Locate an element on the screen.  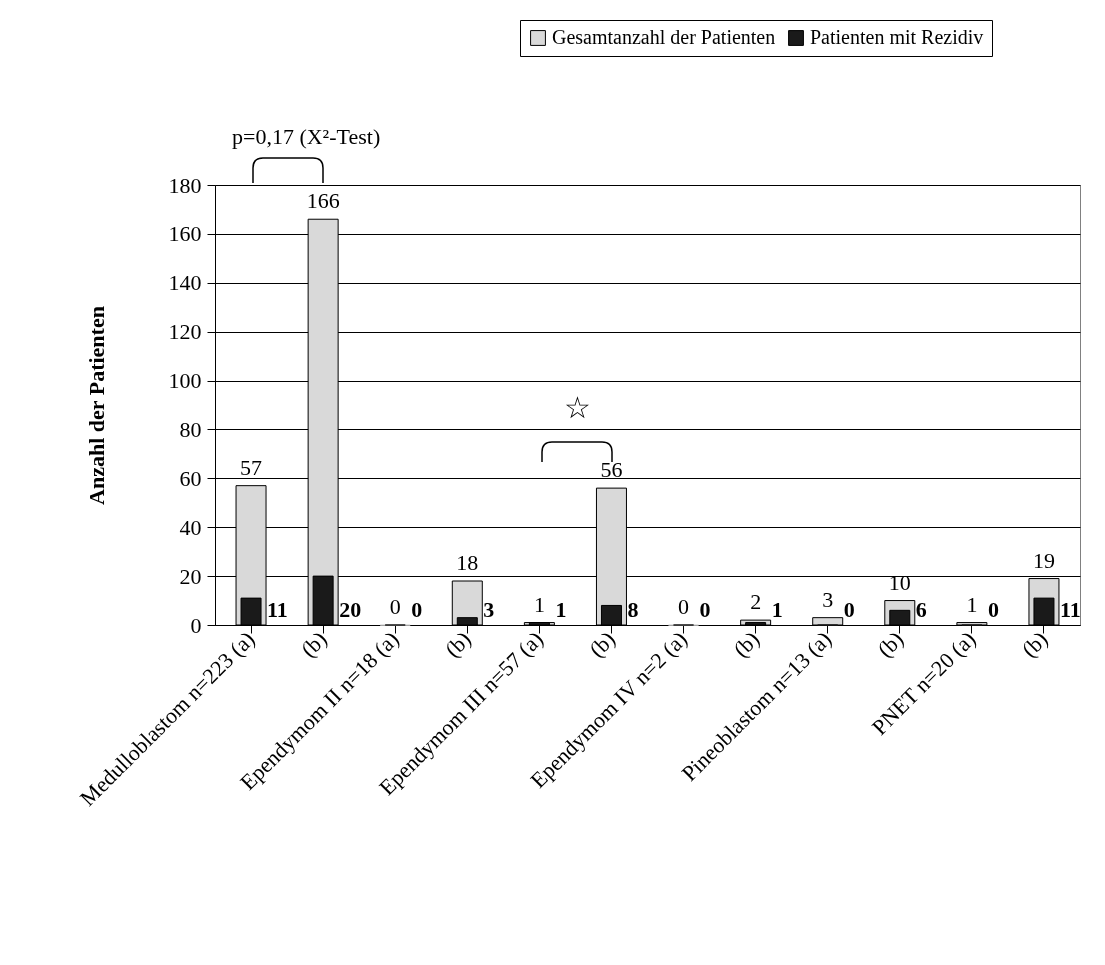
data-label: 6 is located at coordinates (921, 609).